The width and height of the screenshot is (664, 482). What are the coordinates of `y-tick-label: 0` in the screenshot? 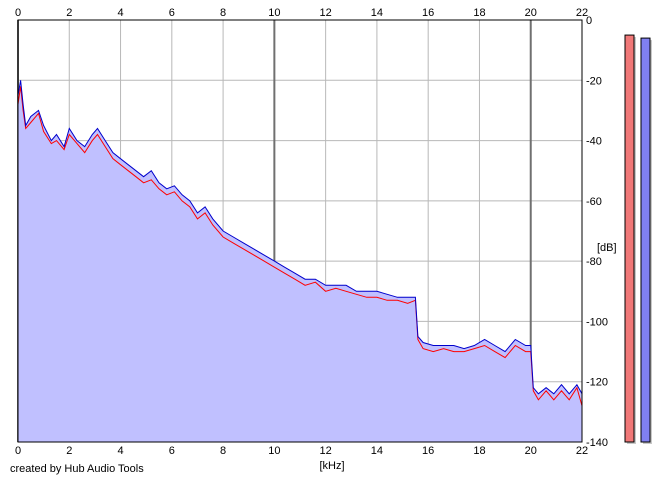 It's located at (589, 21).